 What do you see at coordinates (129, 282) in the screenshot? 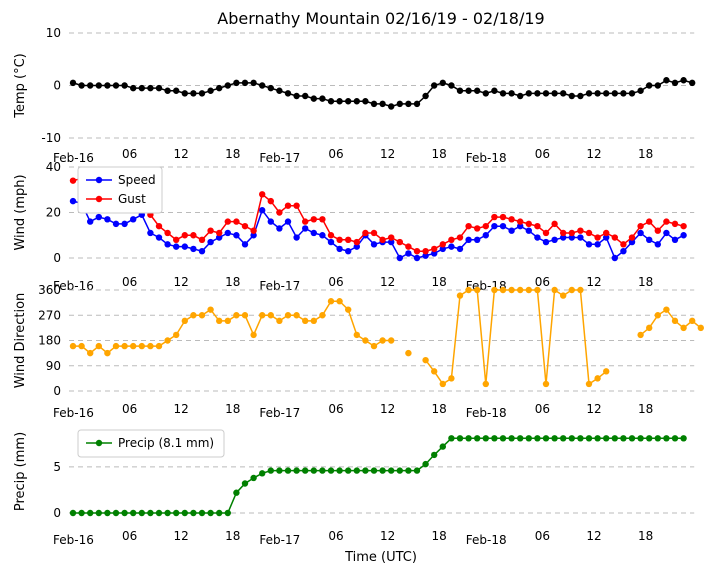
I see `wind-x-tick-label: 06` at bounding box center [129, 282].